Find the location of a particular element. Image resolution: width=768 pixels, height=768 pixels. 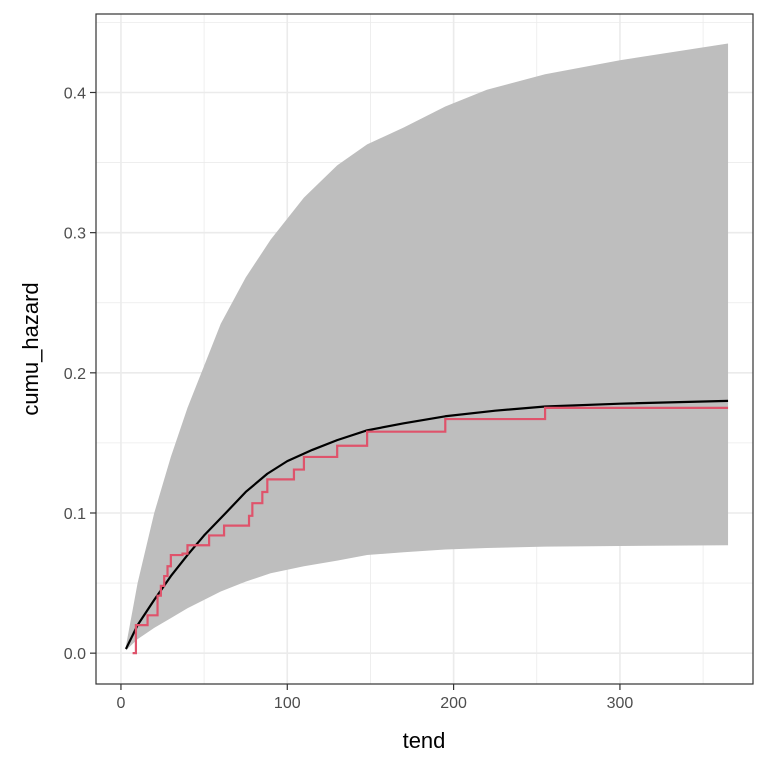

x-axis-title: tend is located at coordinates (424, 740).